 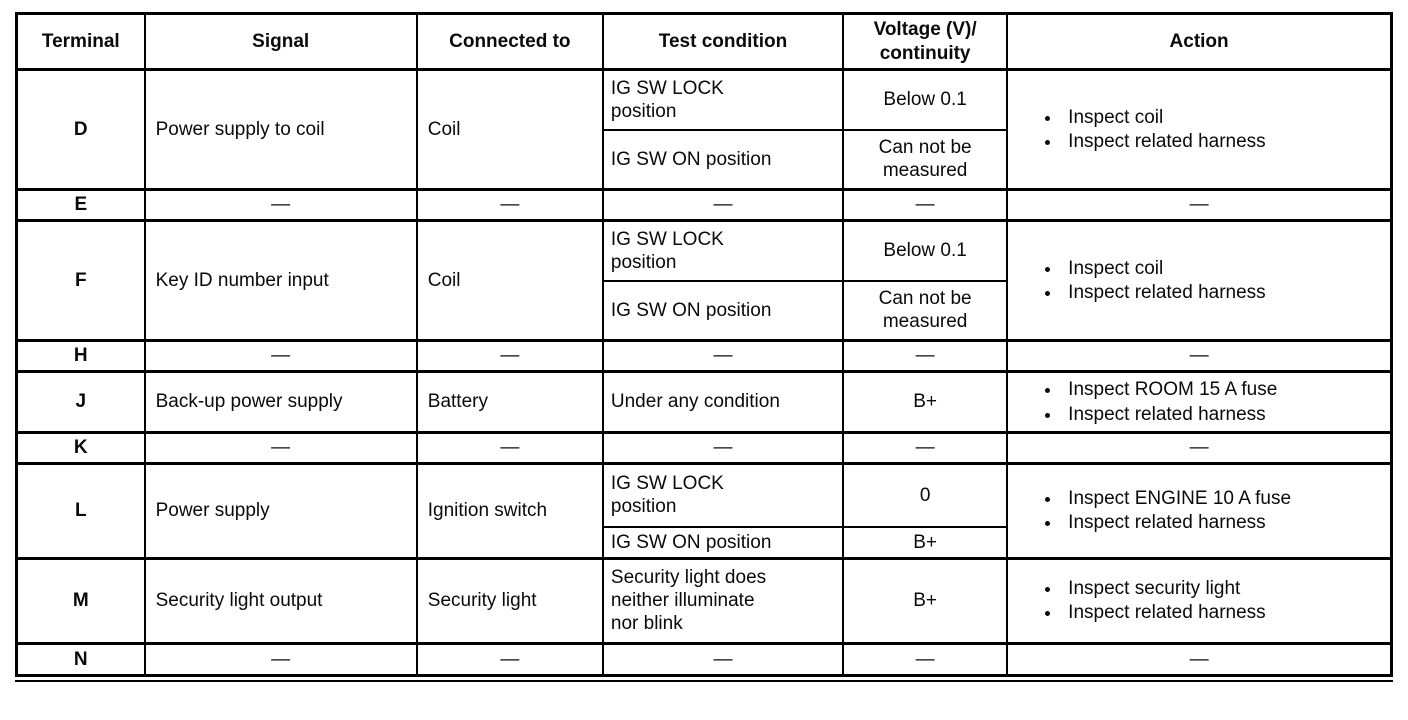 What do you see at coordinates (509, 41) in the screenshot?
I see `column-header-connected-to: Connected to` at bounding box center [509, 41].